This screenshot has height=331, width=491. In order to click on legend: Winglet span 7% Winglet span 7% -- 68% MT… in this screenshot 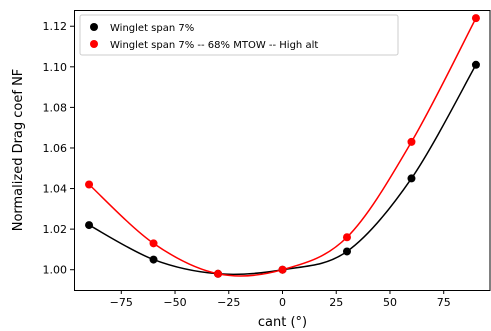, I will do `click(239, 35)`.